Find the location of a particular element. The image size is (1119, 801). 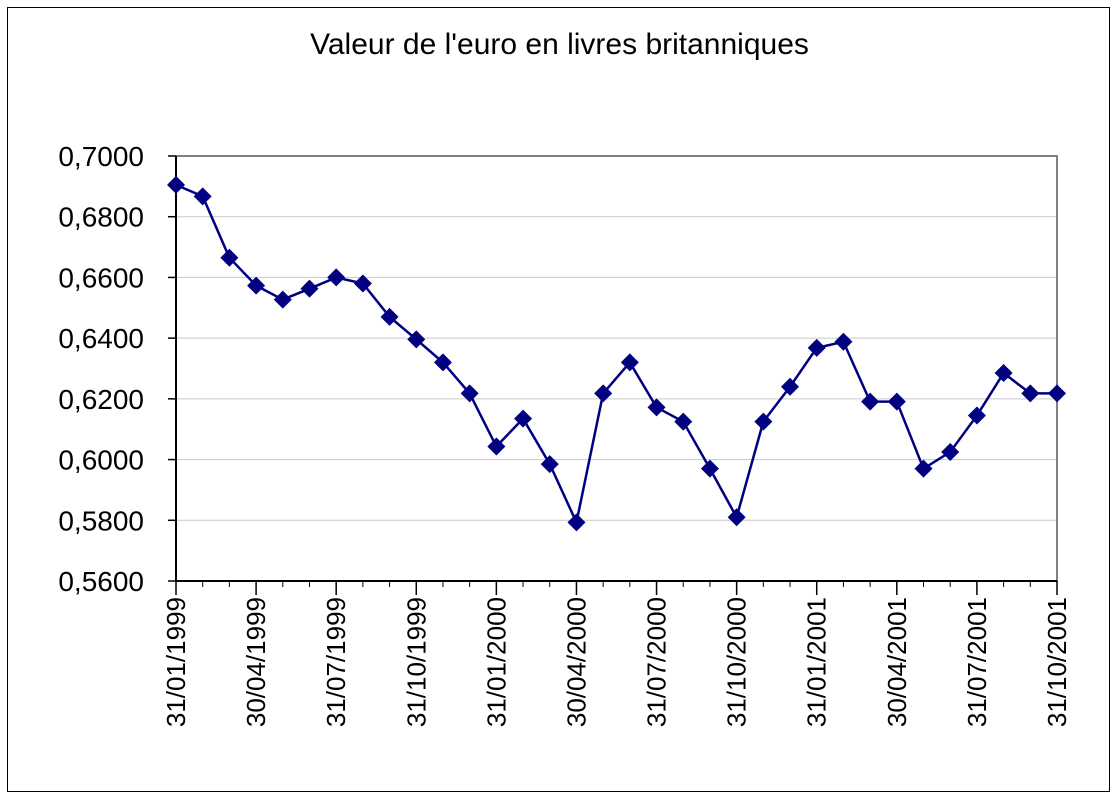

y-tick-label: 0,5600 is located at coordinates (101, 581).